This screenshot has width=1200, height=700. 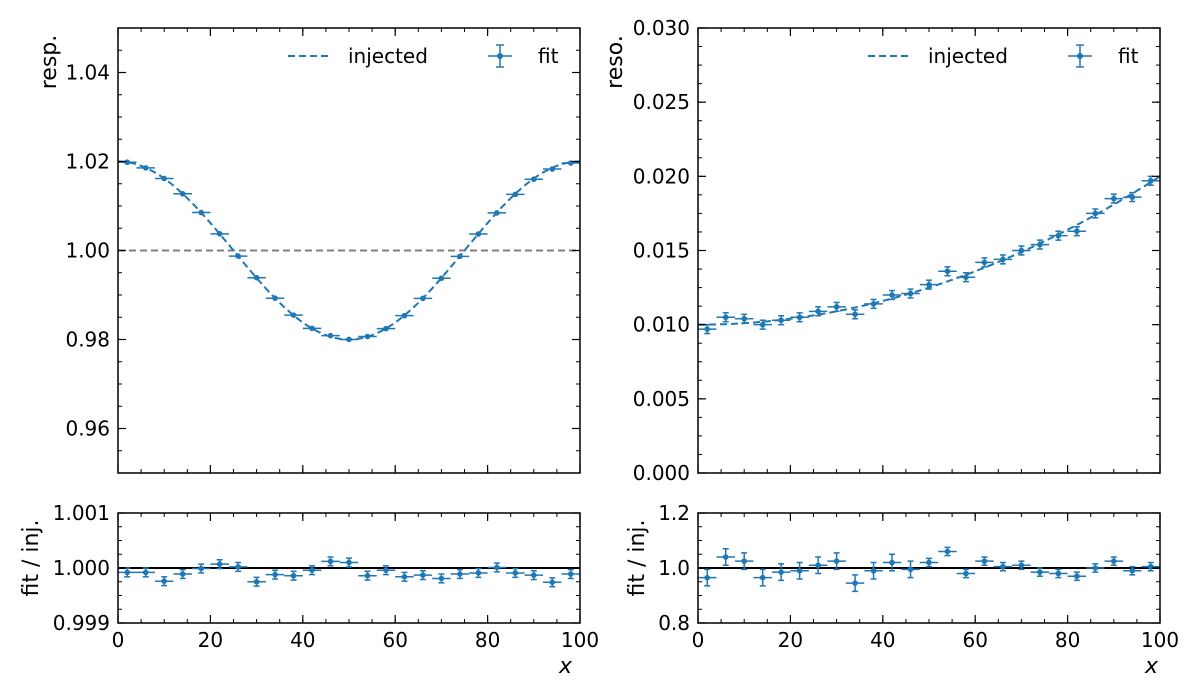 I want to click on x-tick-label: 100, so click(x=1160, y=640).